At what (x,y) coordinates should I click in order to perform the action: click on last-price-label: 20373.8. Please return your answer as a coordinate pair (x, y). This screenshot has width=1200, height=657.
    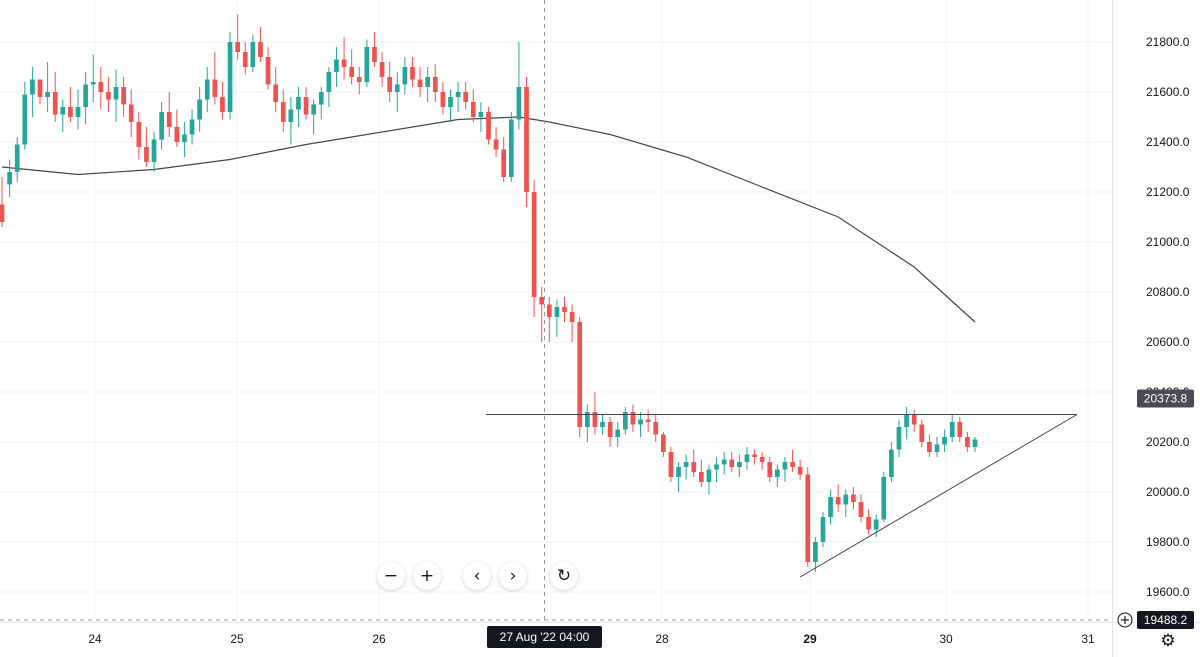
    Looking at the image, I should click on (1166, 399).